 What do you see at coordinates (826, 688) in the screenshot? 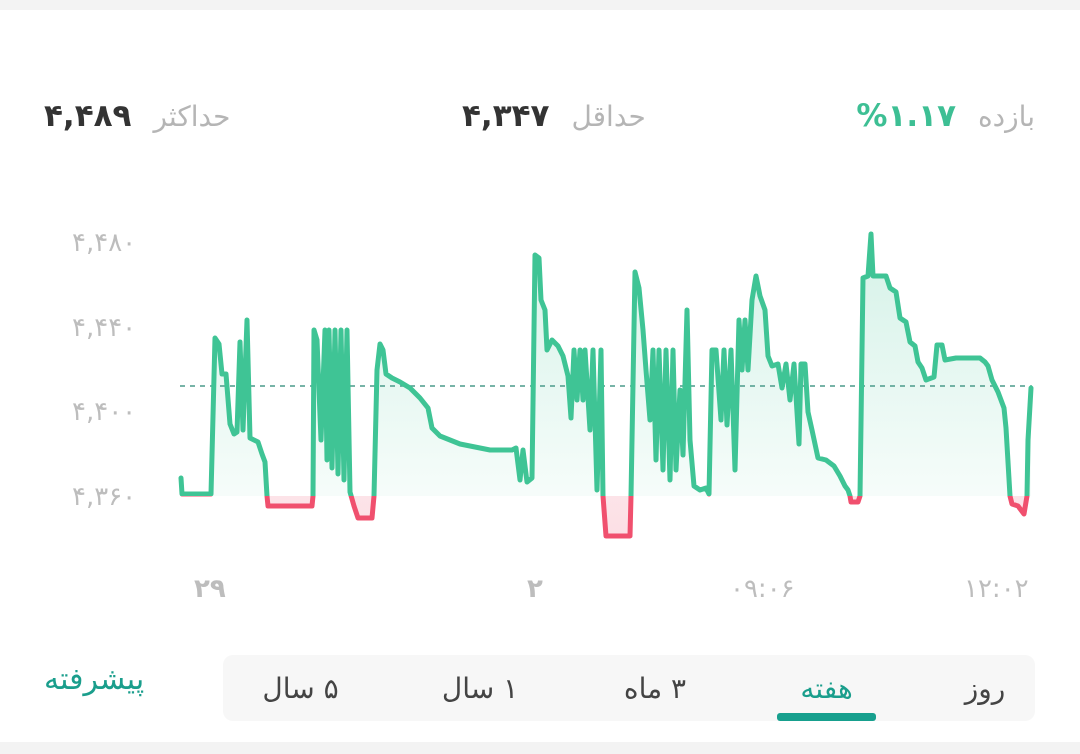
I see `tab-week: هفته` at bounding box center [826, 688].